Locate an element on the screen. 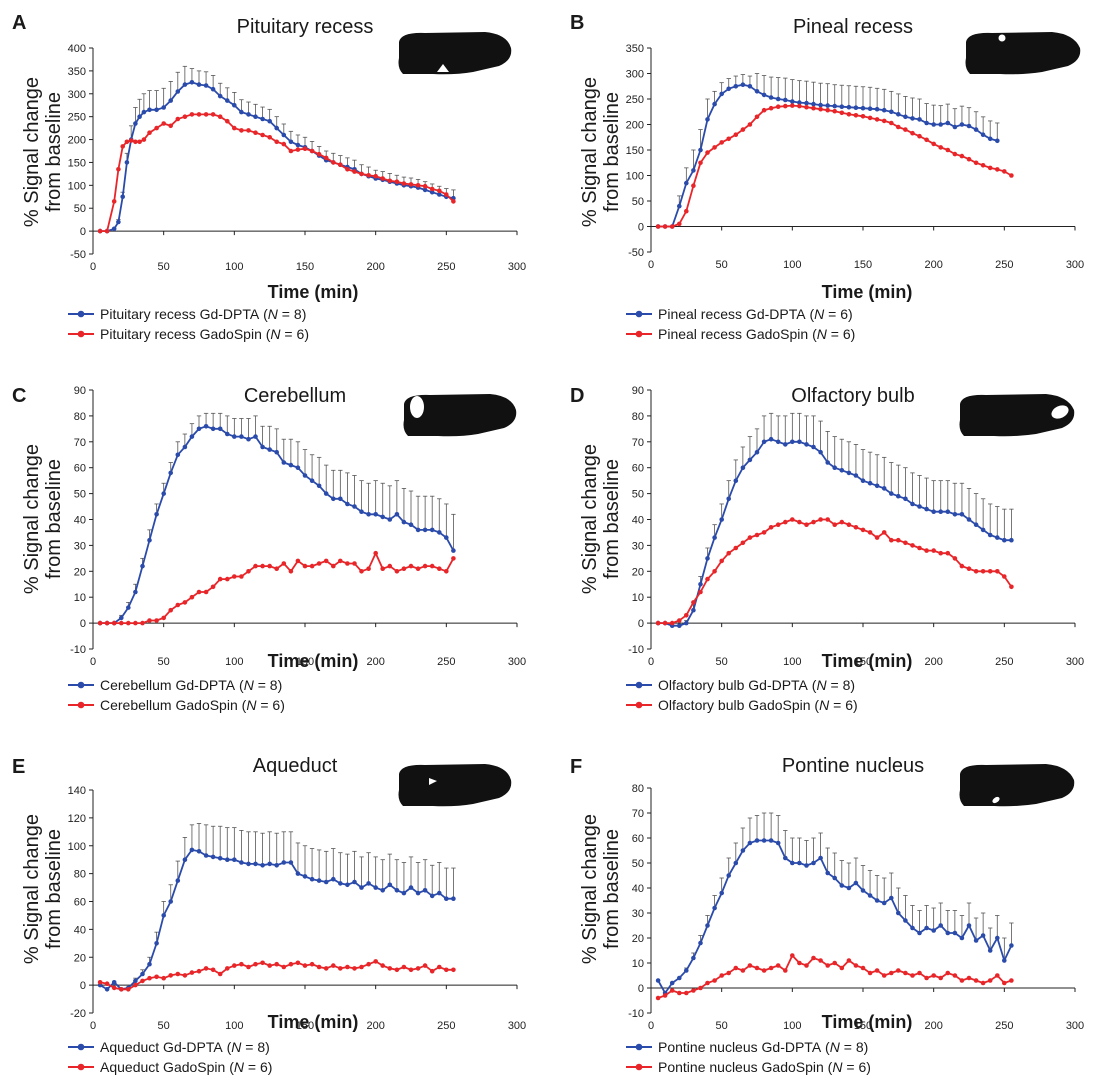 This screenshot has height=1081, width=1095. chart-e: -20 0 20 40 60 80 100 120 140 0 50 100 150 200 250 300 is located at coordinates (297, 908).